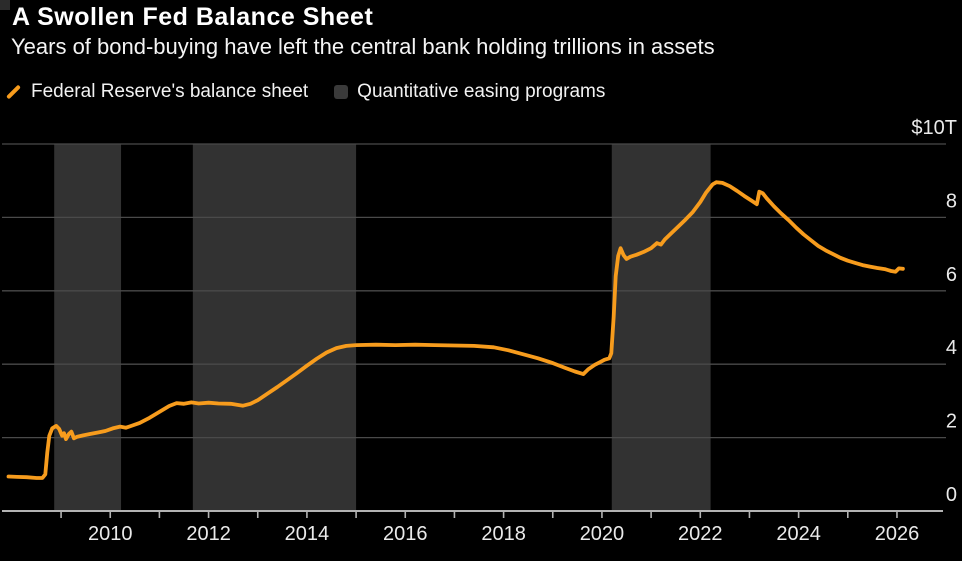  What do you see at coordinates (503, 534) in the screenshot?
I see `x-axis-label: 2018` at bounding box center [503, 534].